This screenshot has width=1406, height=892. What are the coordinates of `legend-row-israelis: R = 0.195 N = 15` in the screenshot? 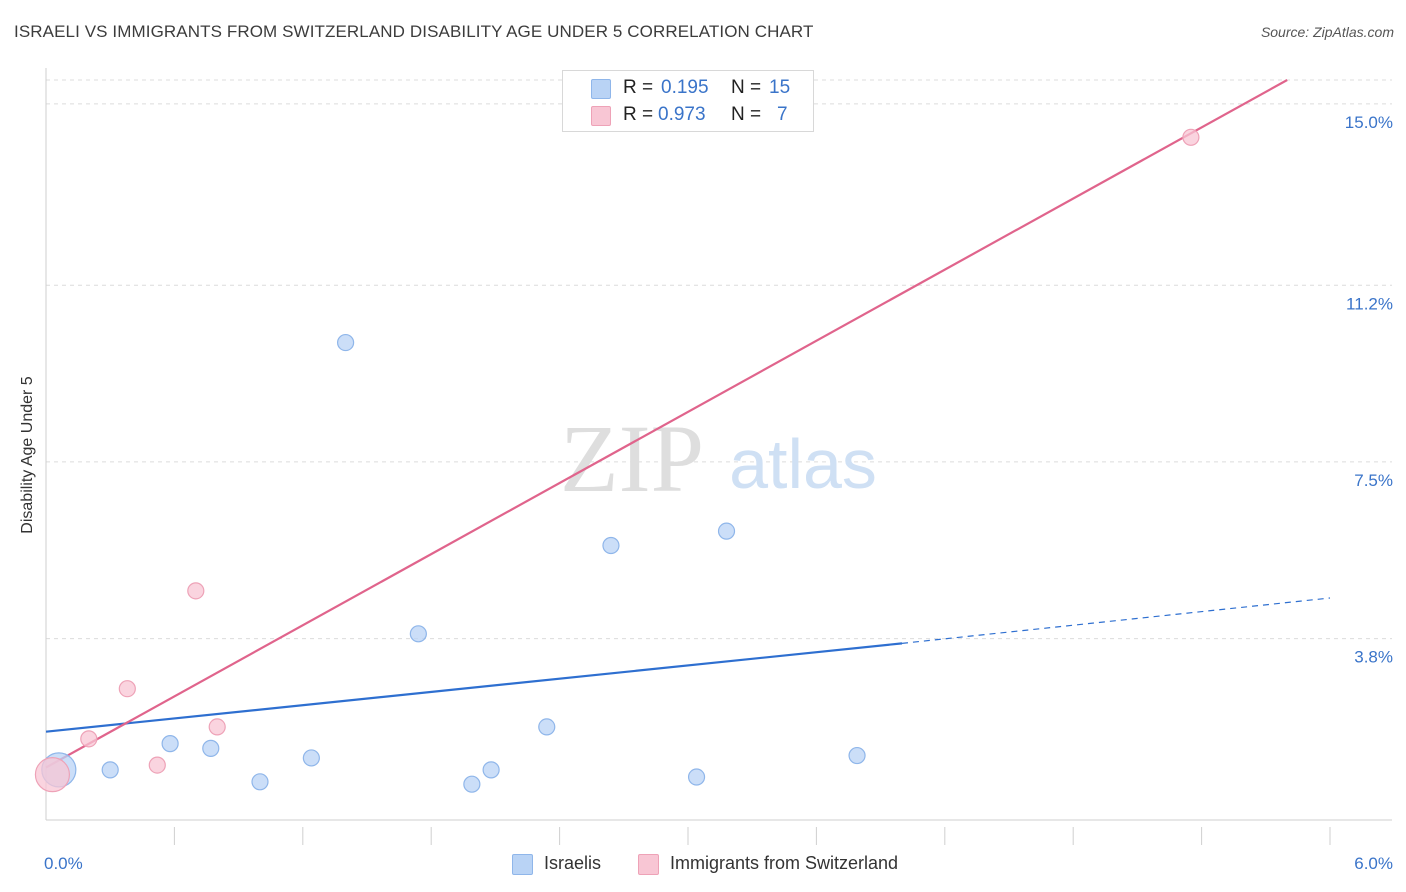 It's located at (688, 88).